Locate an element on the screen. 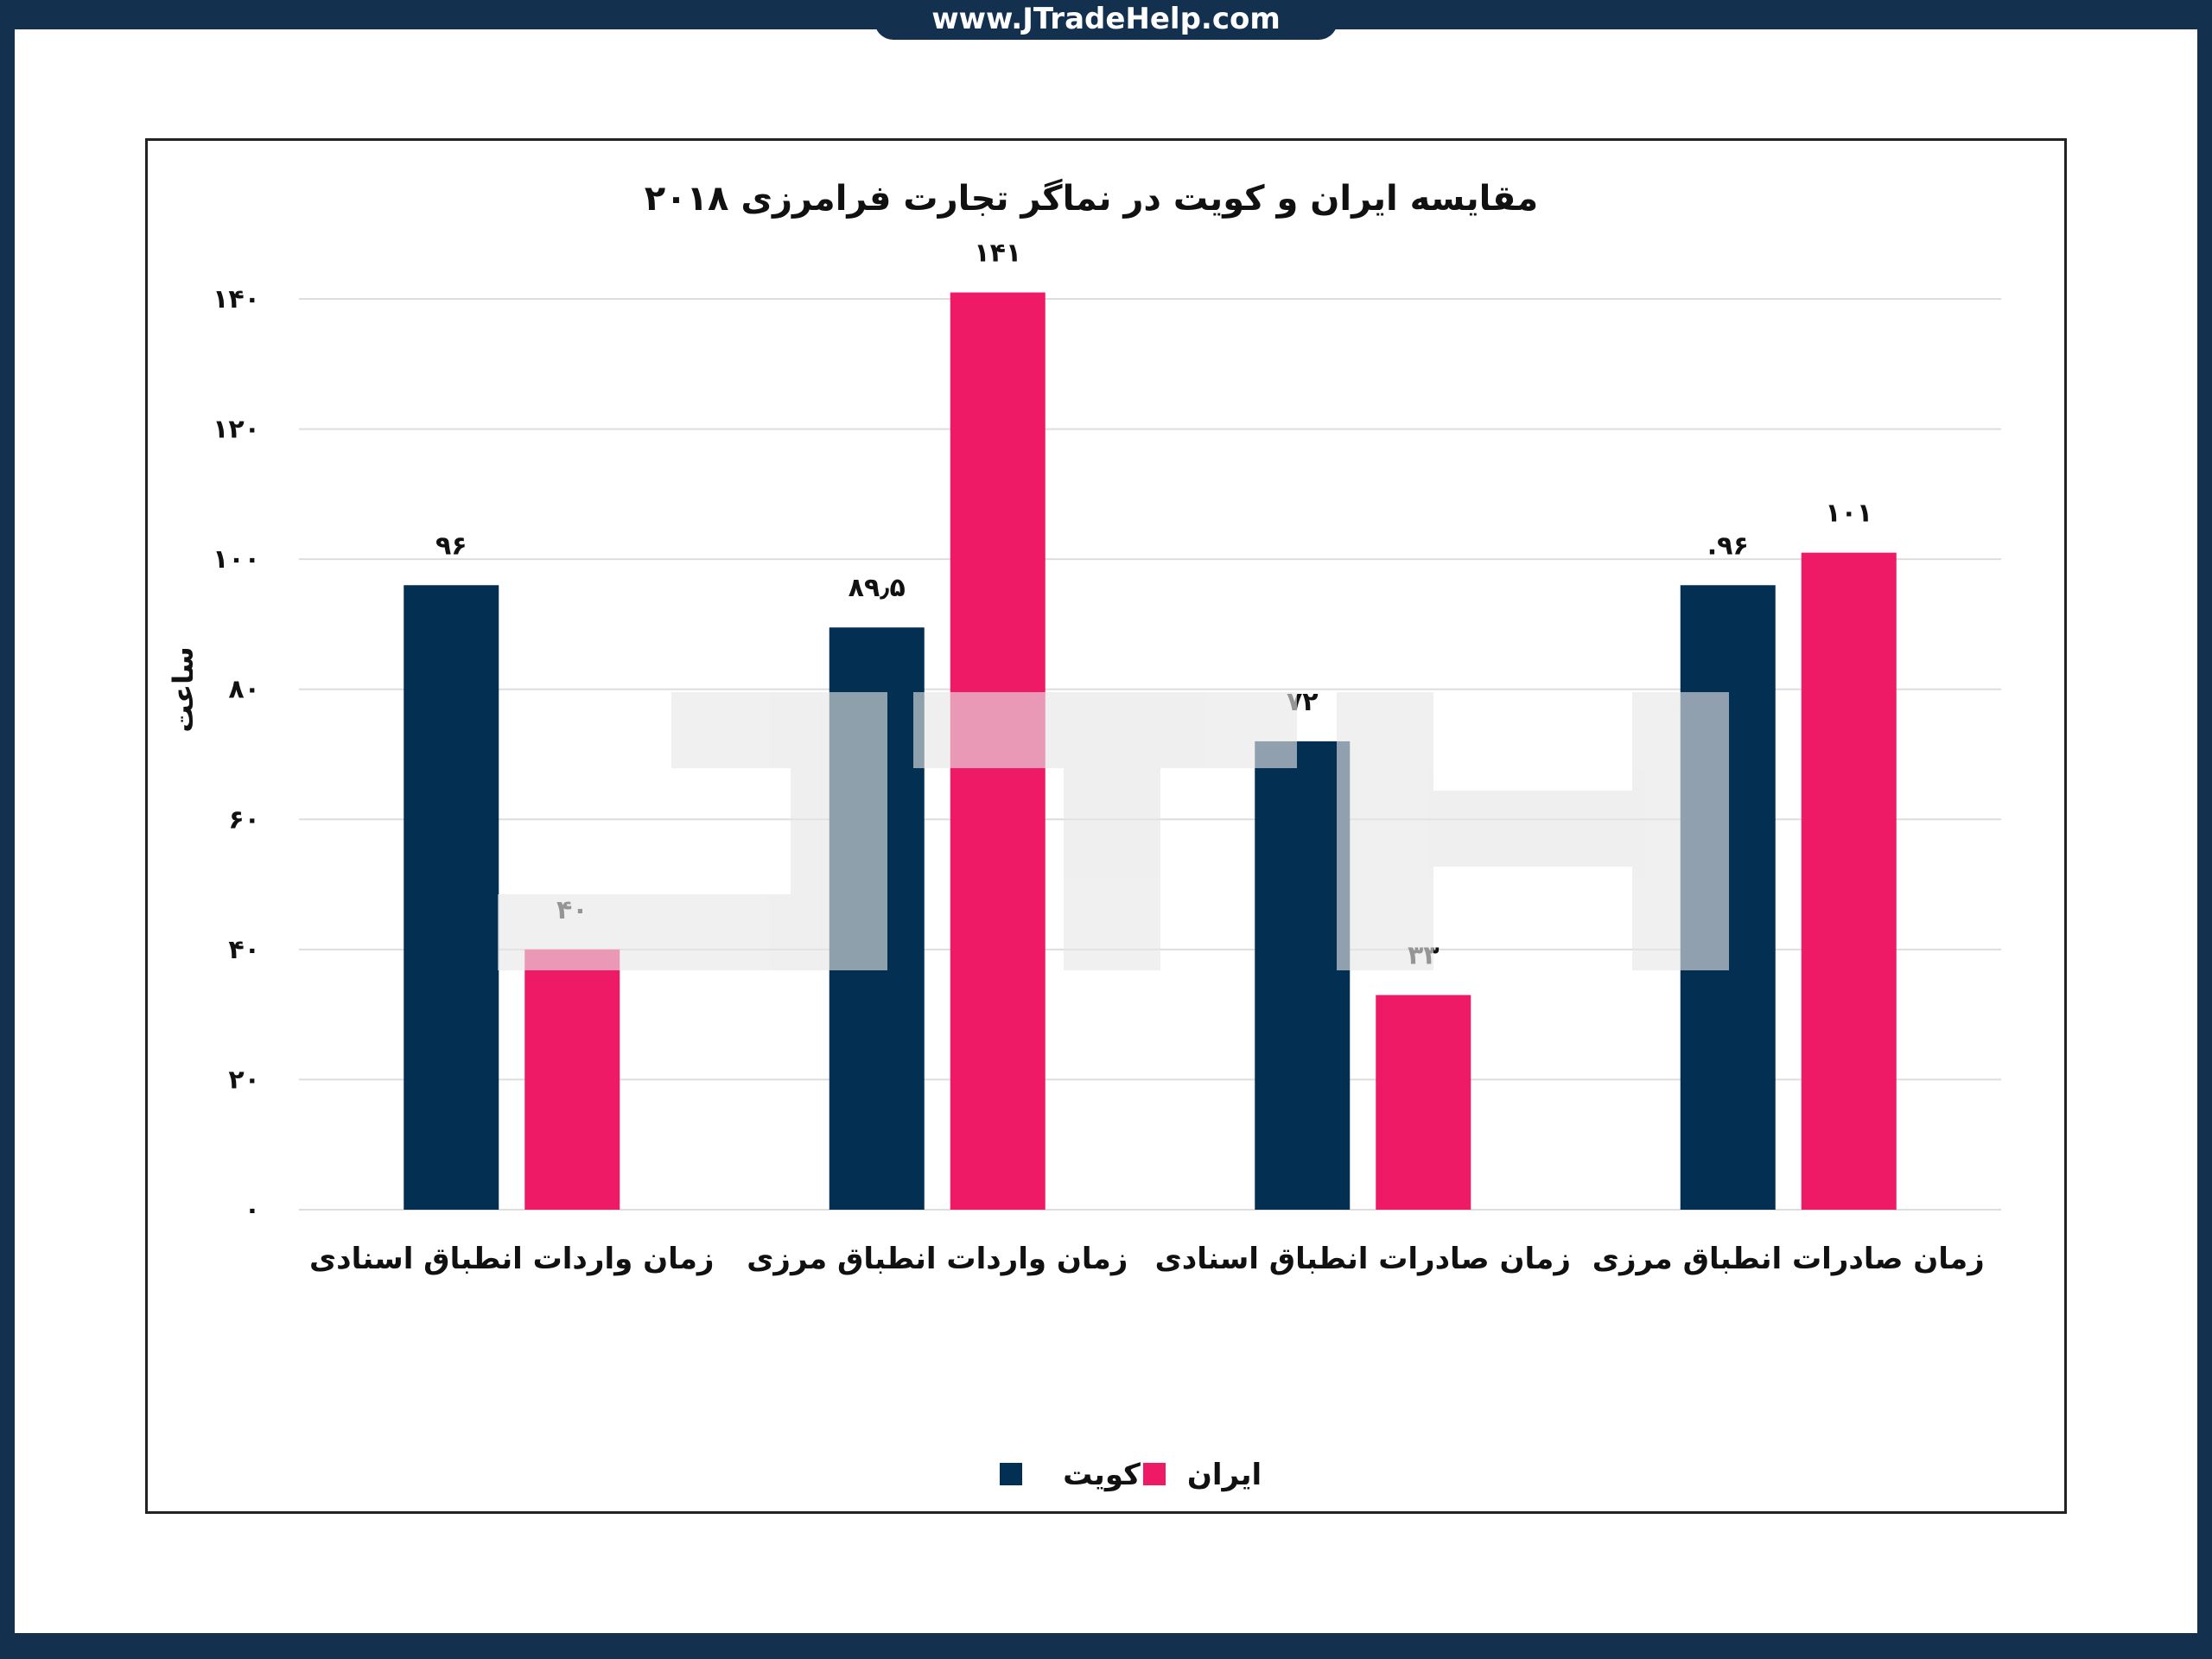 Image resolution: width=2212 pixels, height=1659 pixels. y-tick-label: ۶۰ is located at coordinates (244, 819).